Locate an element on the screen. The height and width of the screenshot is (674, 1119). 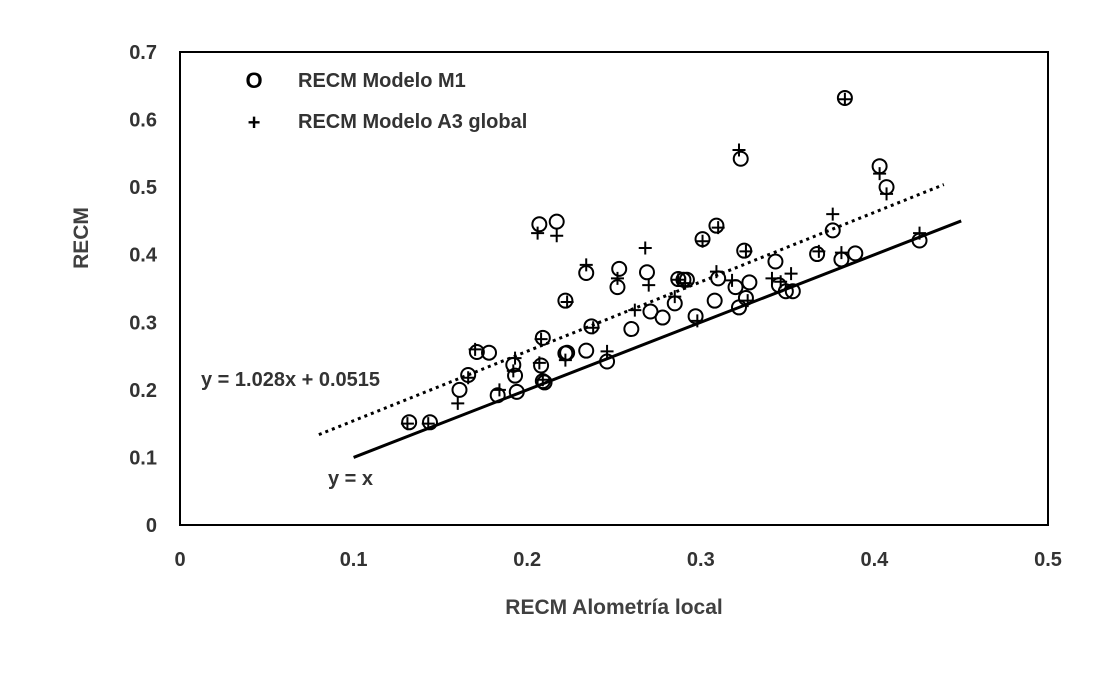
x-tick-label: 0.2 is located at coordinates (527, 560).